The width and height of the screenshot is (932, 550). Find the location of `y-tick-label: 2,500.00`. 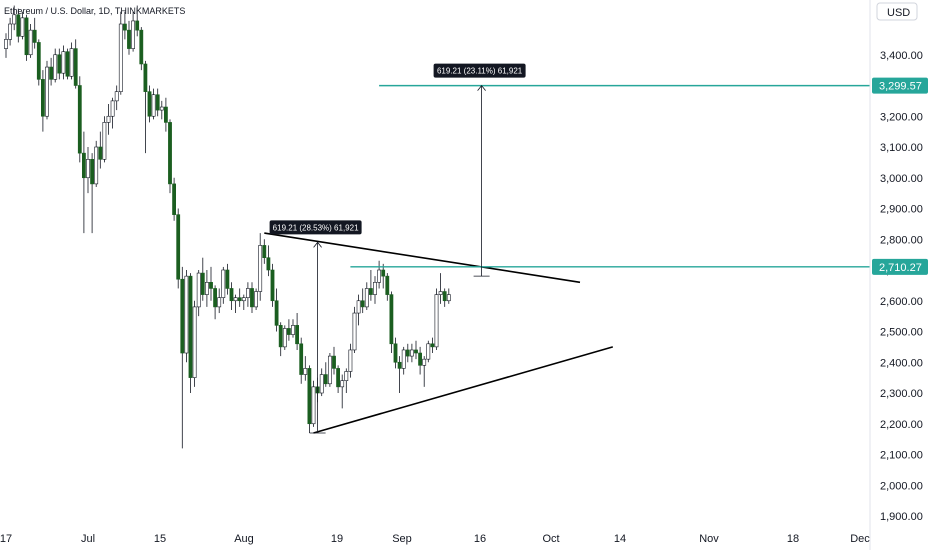

y-tick-label: 2,500.00 is located at coordinates (901, 333).